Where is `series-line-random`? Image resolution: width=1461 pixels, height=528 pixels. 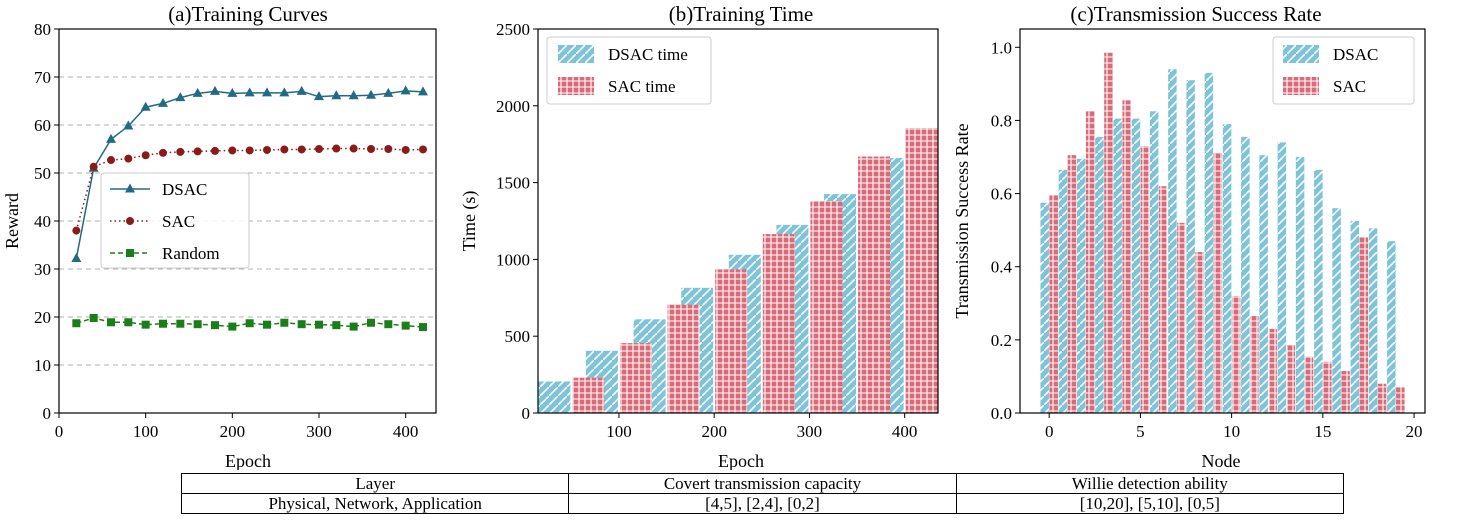
series-line-random is located at coordinates (250, 322).